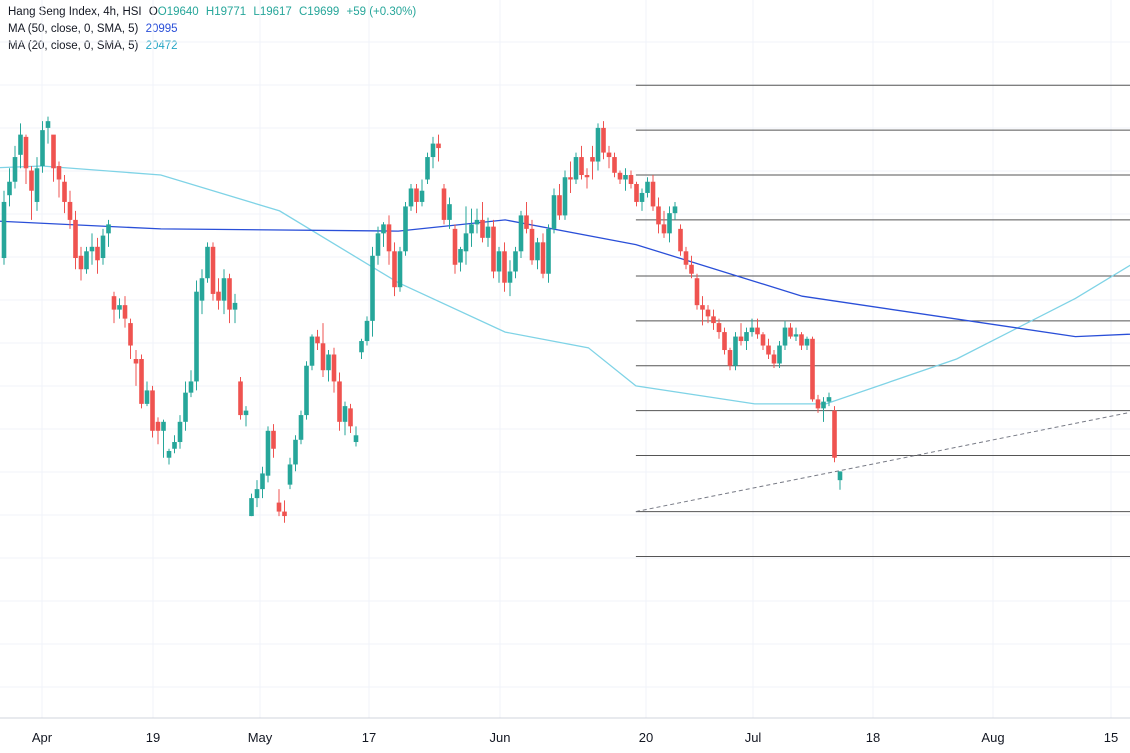 This screenshot has height=753, width=1130. I want to click on low-value: L19617, so click(272, 12).